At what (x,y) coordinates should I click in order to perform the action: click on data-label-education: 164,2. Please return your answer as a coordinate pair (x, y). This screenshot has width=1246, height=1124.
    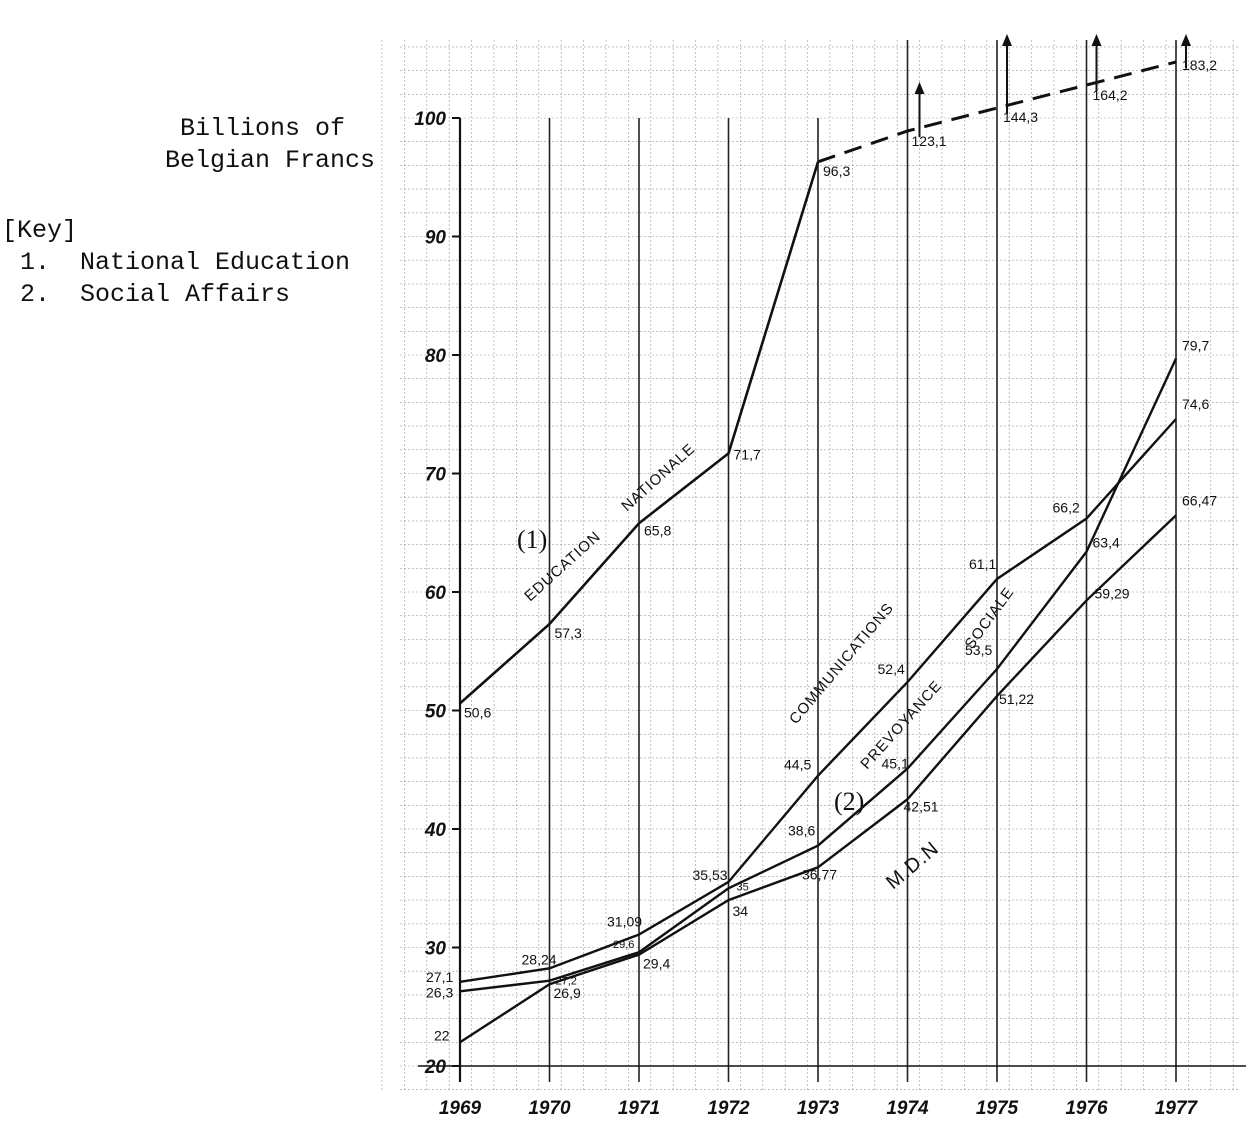
    Looking at the image, I should click on (1110, 95).